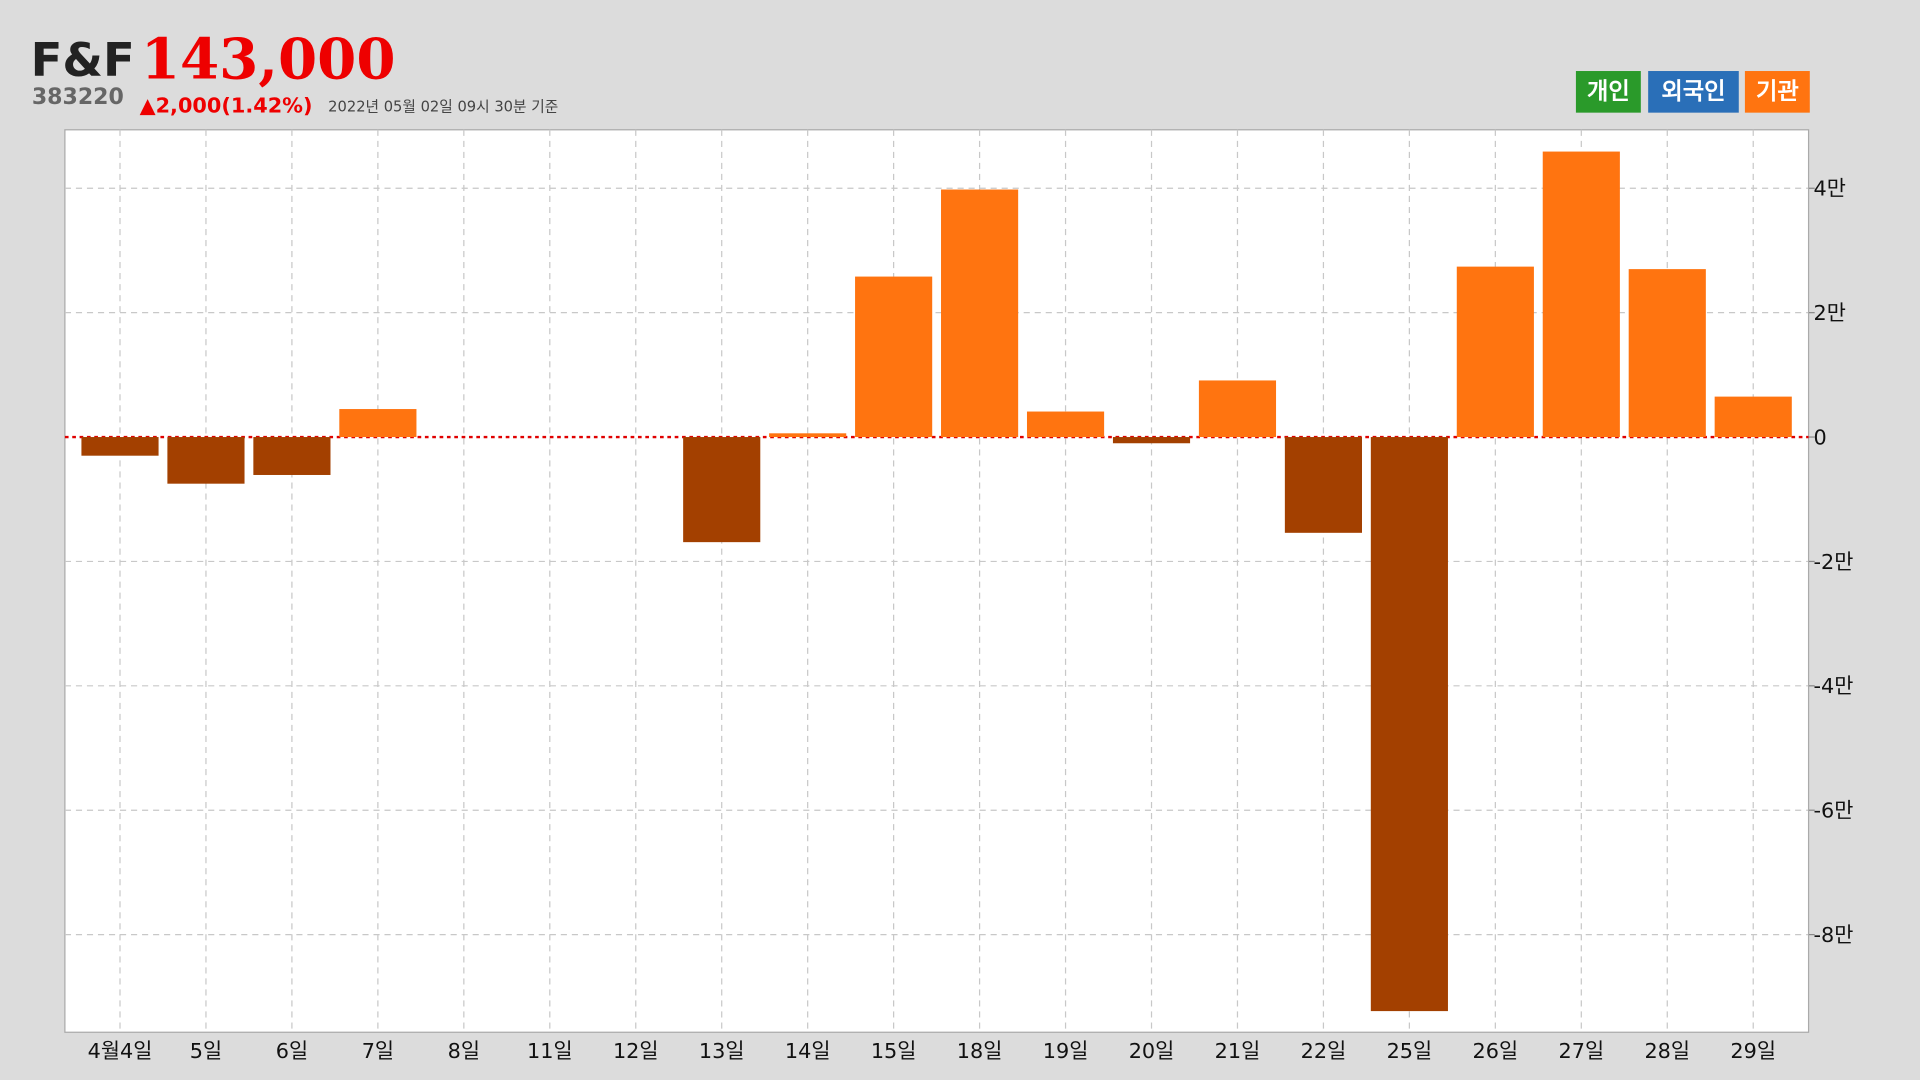 The image size is (1920, 1080). Describe the element at coordinates (1066, 1051) in the screenshot. I see `x-tick-label: 19일` at that location.